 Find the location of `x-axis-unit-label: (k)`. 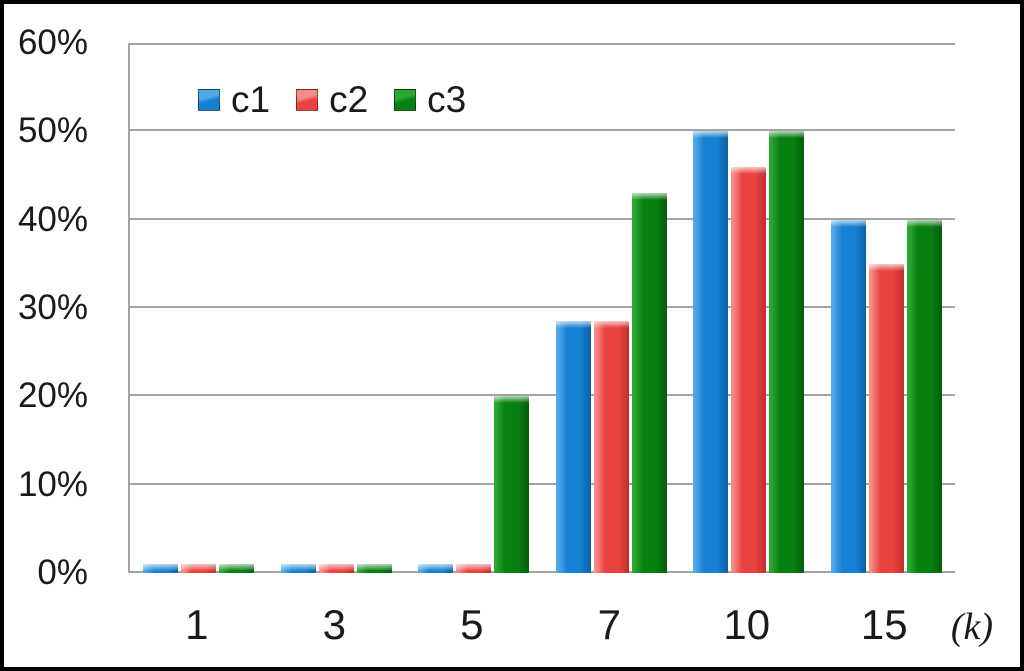

x-axis-unit-label: (k) is located at coordinates (972, 627).